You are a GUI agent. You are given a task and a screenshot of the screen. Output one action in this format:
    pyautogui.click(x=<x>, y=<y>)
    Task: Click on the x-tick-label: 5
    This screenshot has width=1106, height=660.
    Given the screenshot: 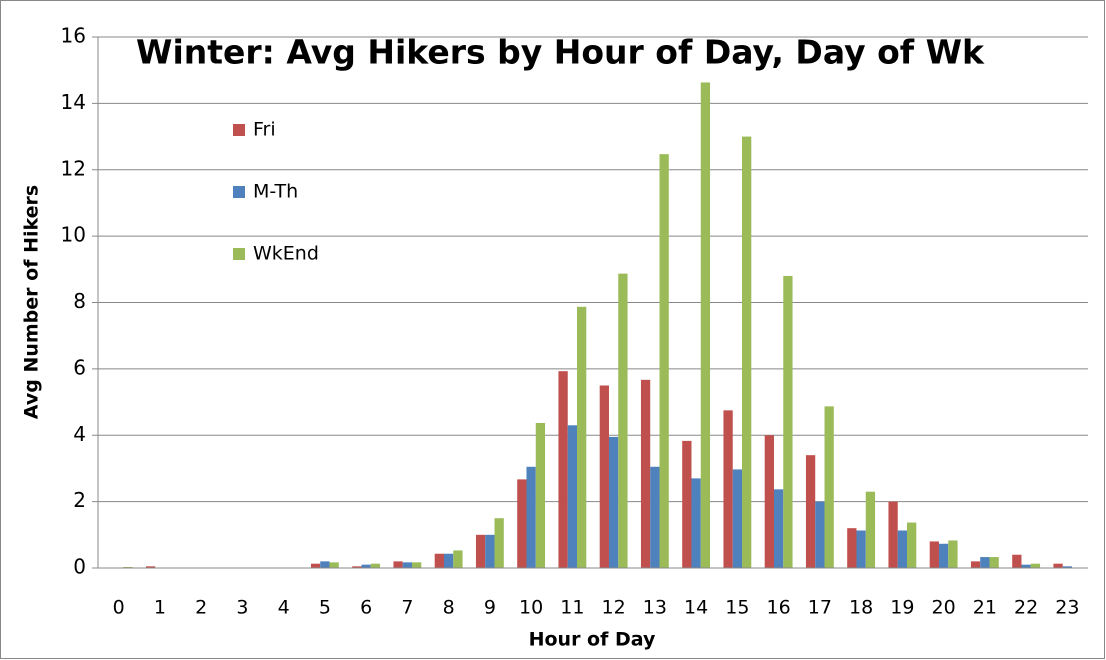 What is the action you would take?
    pyautogui.click(x=325, y=608)
    